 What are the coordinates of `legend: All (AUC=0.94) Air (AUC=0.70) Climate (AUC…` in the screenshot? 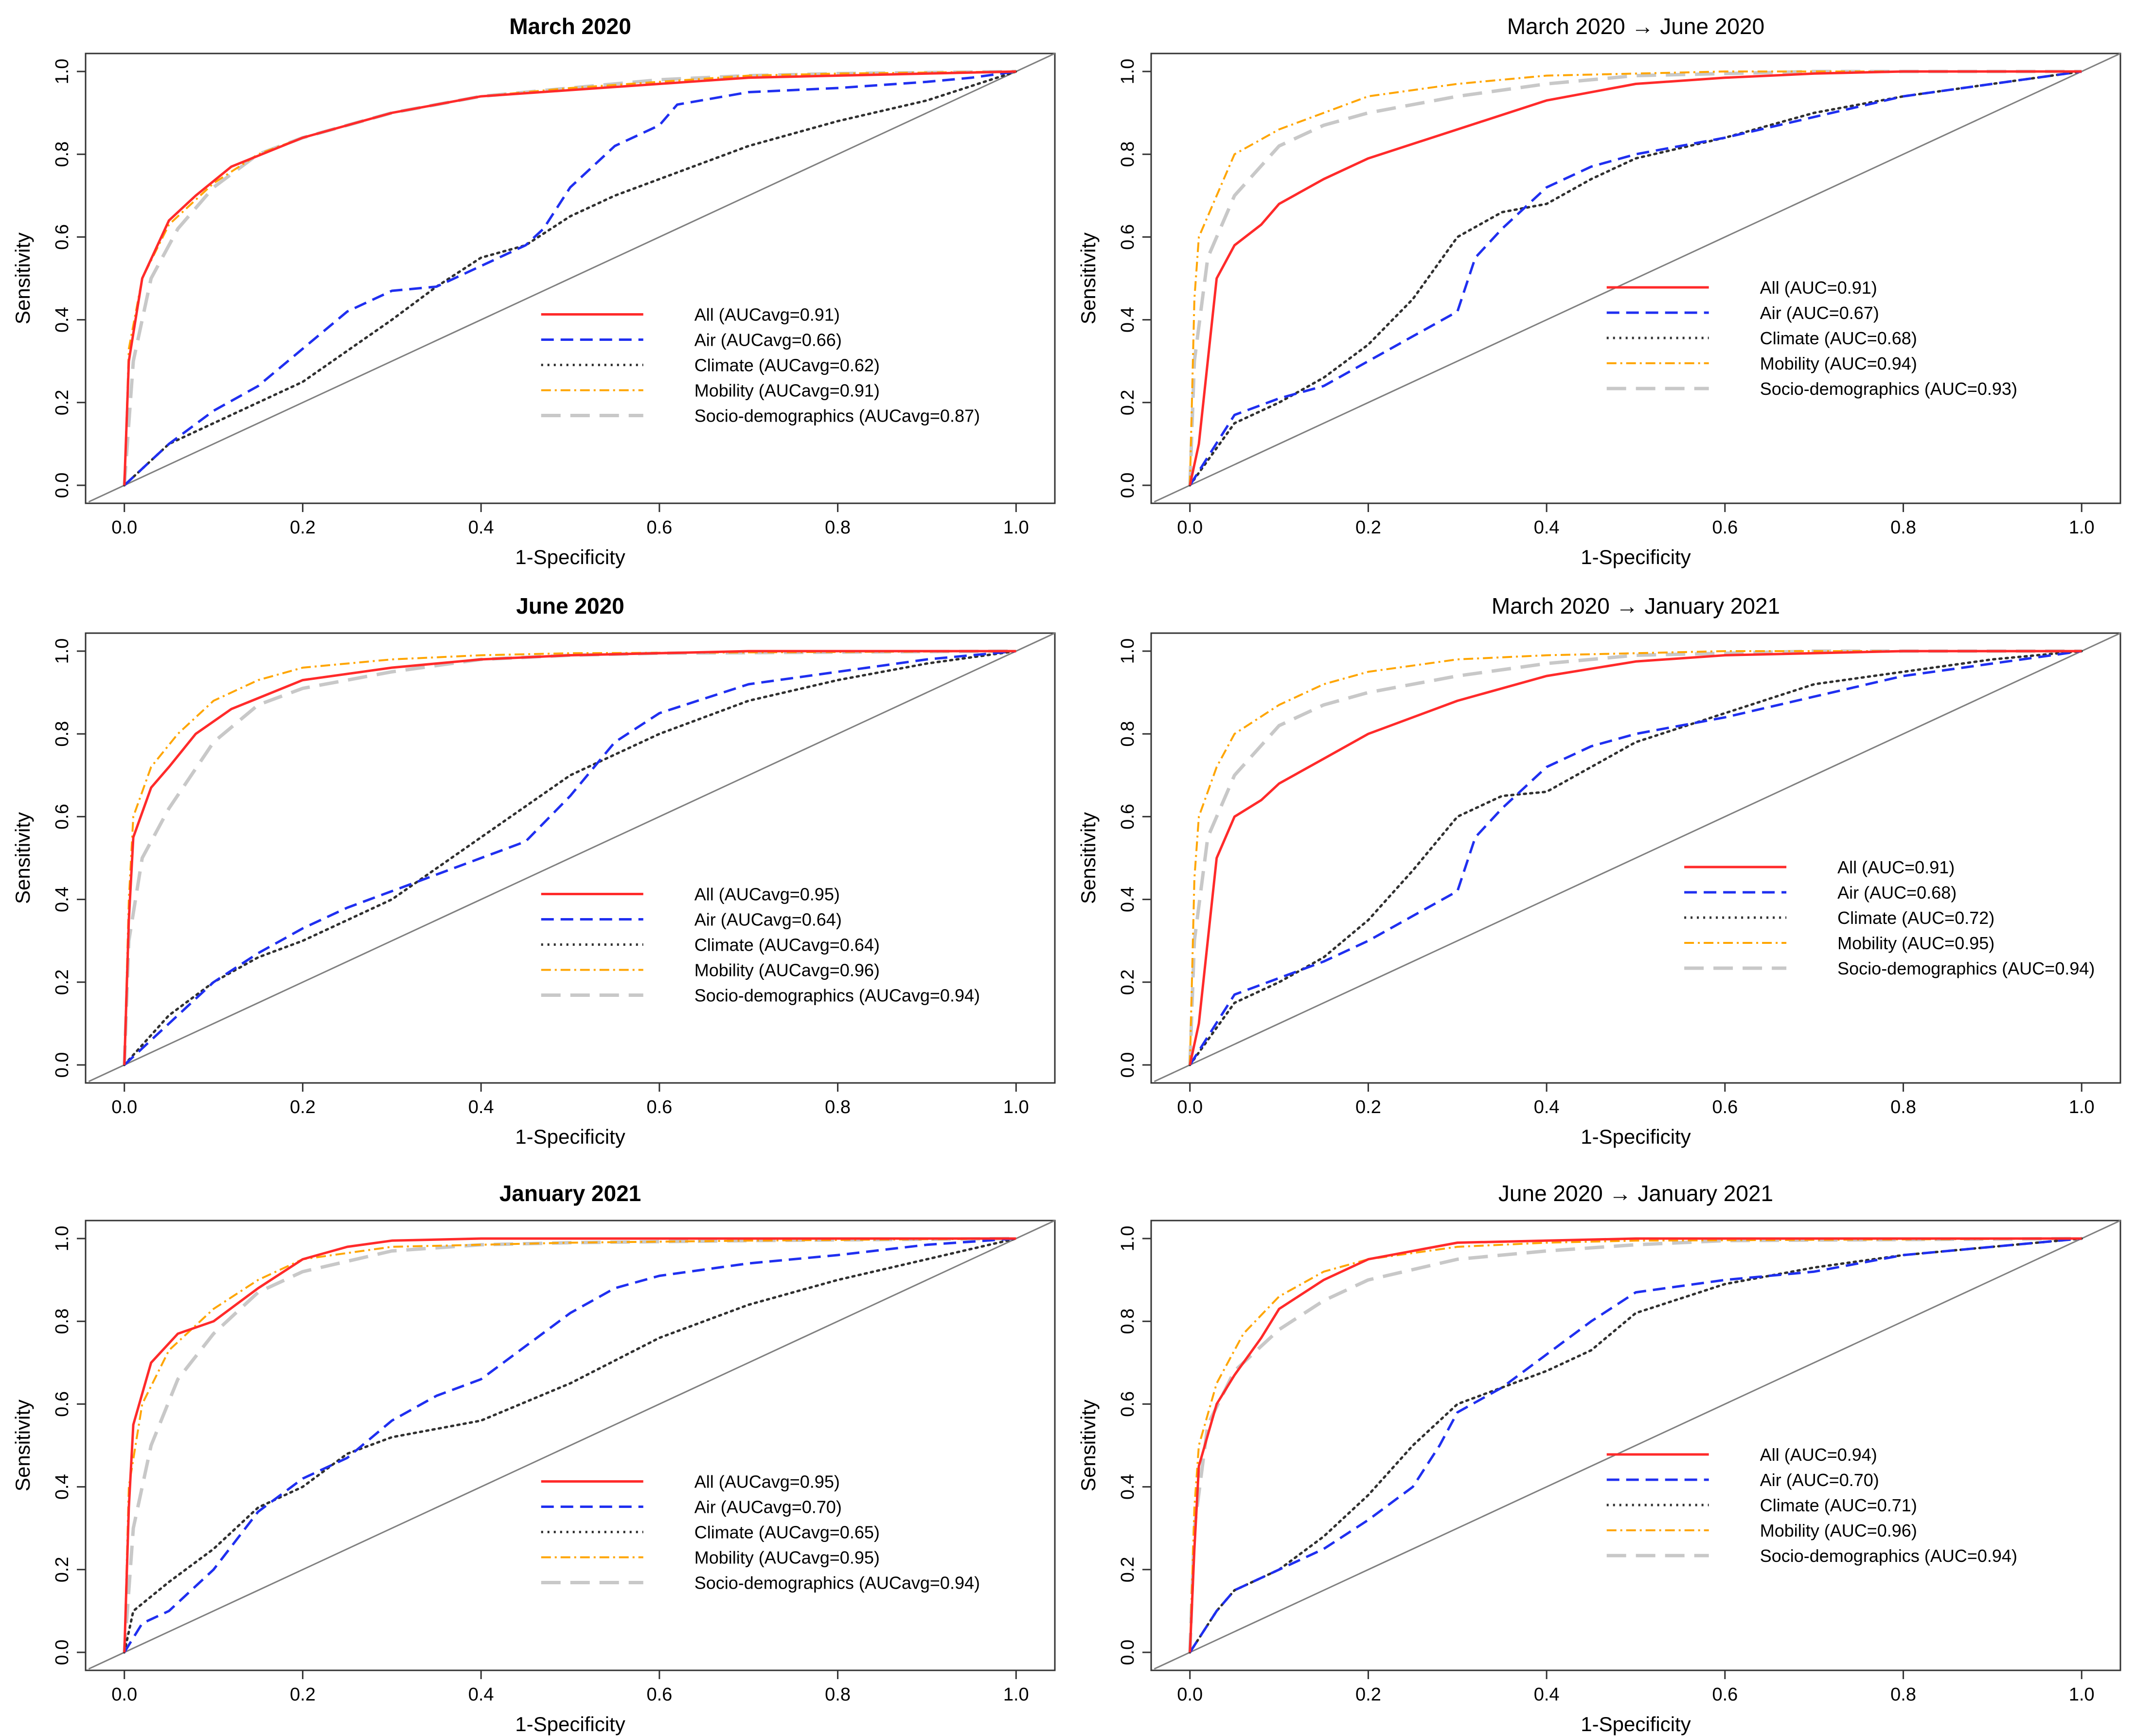 It's located at (1812, 1506).